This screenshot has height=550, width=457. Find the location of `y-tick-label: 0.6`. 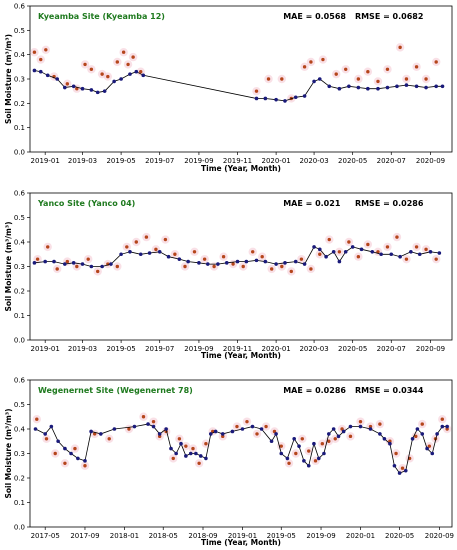

y-tick-label: 0.6 is located at coordinates (20, 194).